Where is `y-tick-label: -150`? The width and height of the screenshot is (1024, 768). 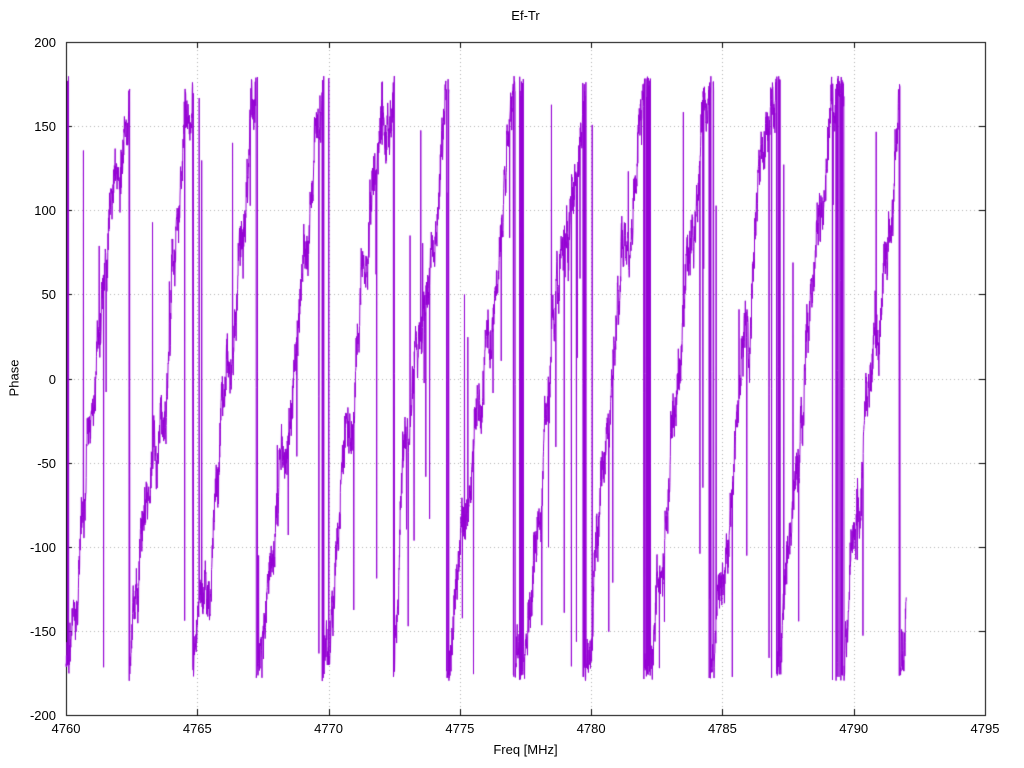
y-tick-label: -150 is located at coordinates (42, 631).